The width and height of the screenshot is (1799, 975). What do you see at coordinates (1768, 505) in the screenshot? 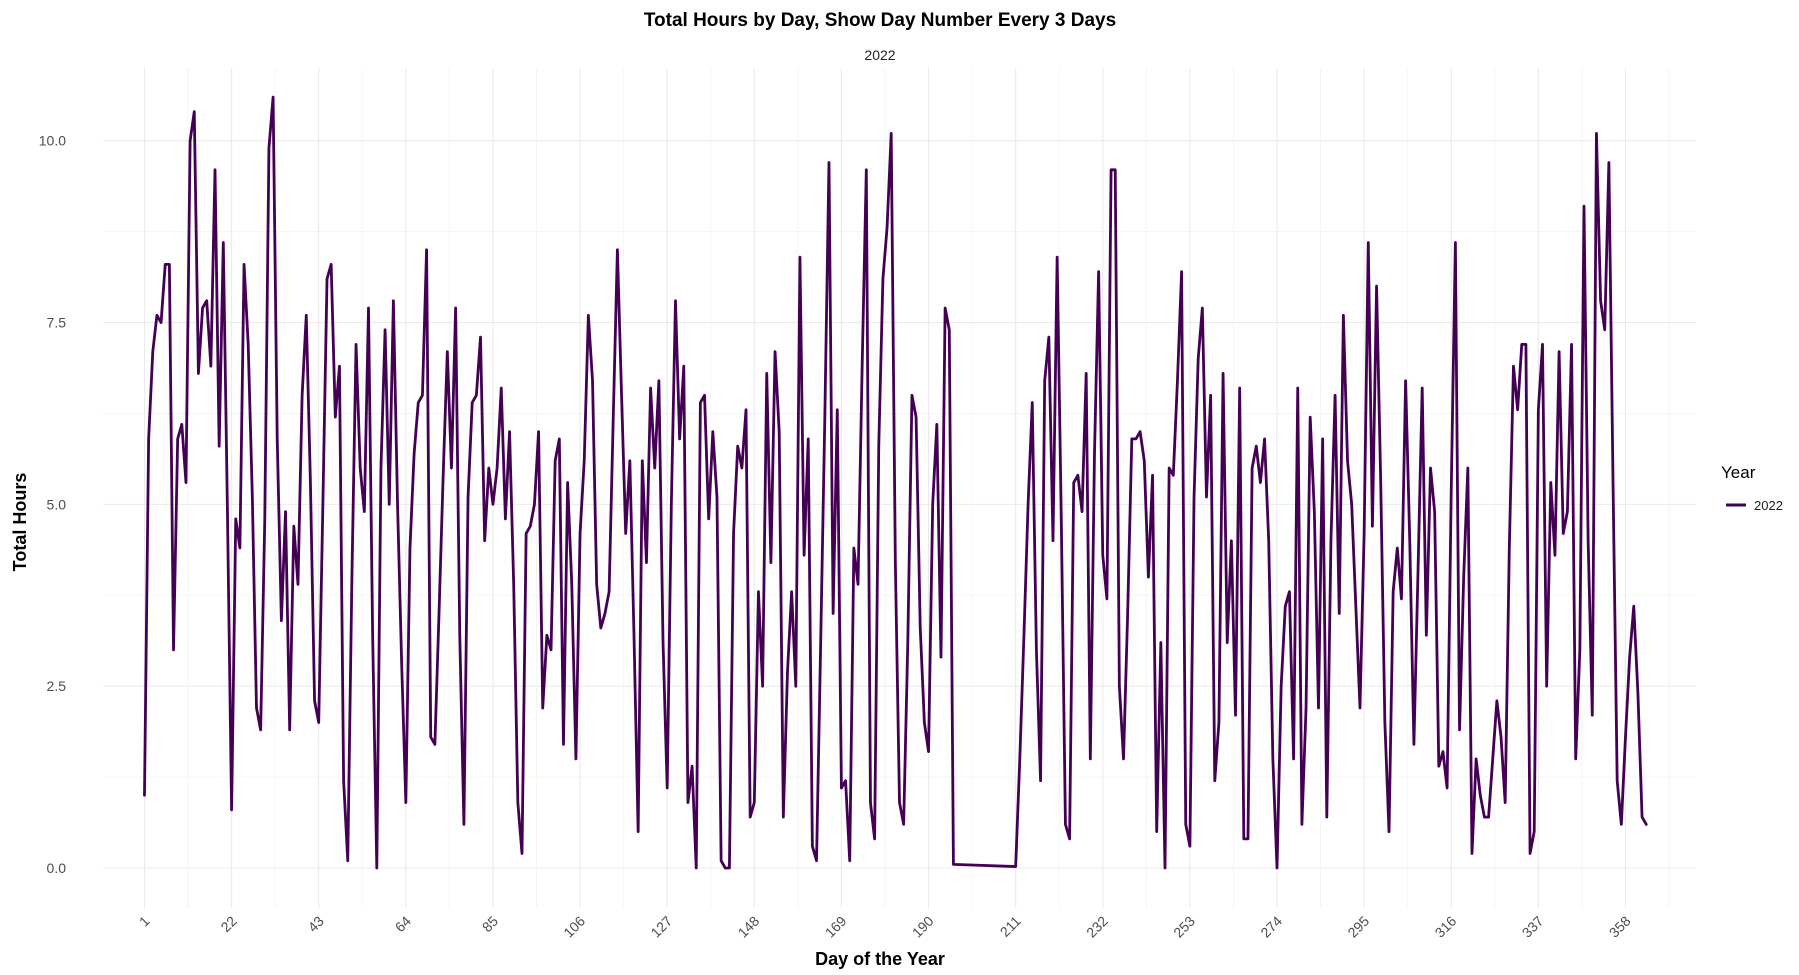
I see `legend-entry-label: 2022` at bounding box center [1768, 505].